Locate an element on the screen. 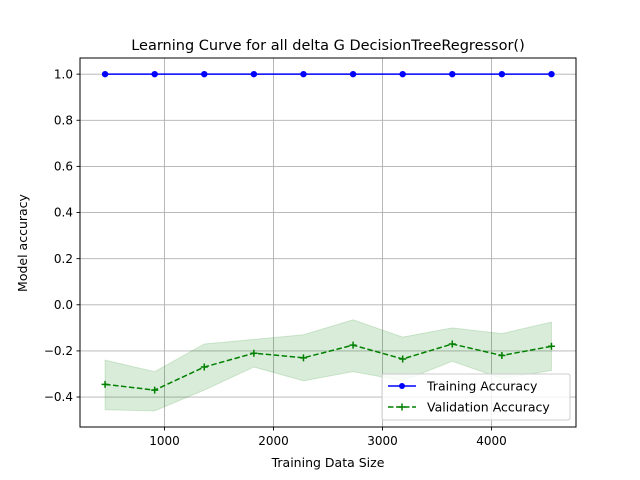 The height and width of the screenshot is (480, 640). band-layer is located at coordinates (328, 365).